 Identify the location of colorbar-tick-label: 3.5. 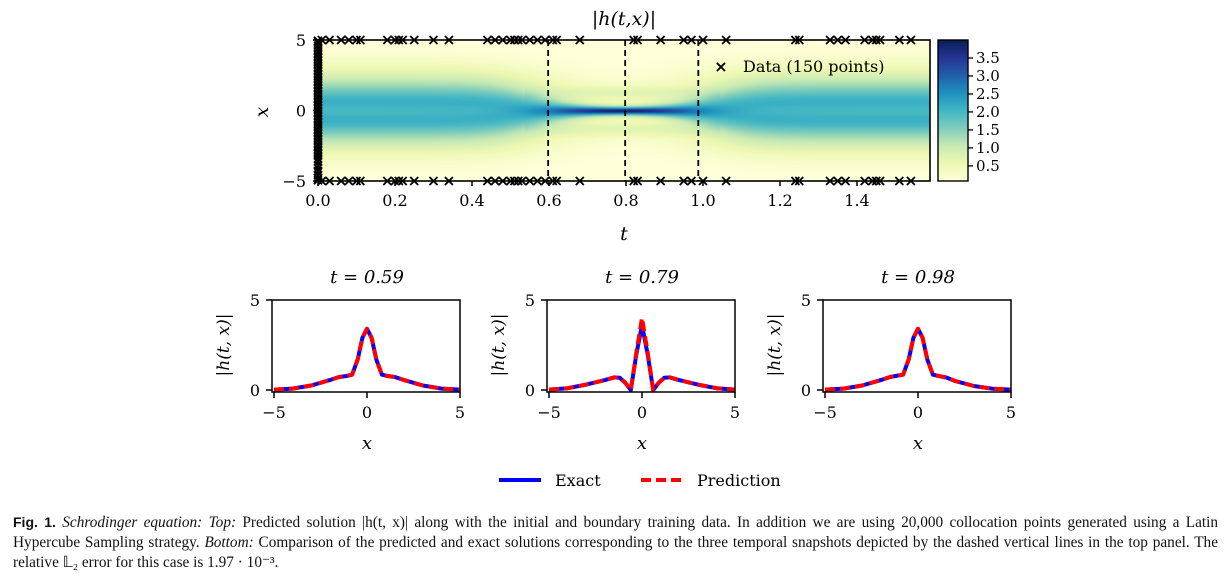
(988, 58).